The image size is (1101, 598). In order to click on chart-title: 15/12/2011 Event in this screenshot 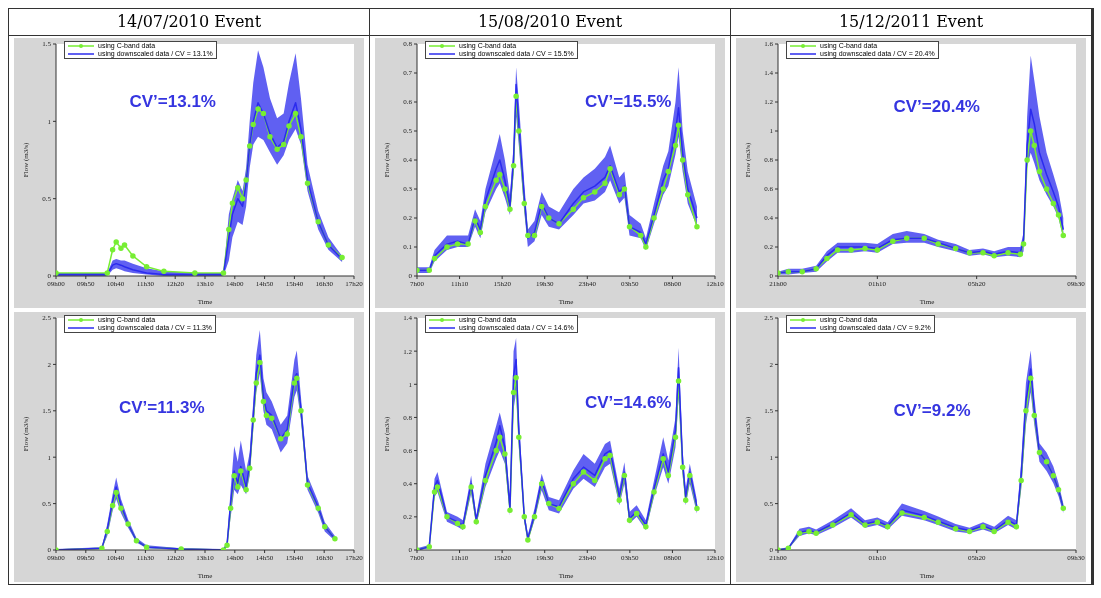, I will do `click(911, 22)`.